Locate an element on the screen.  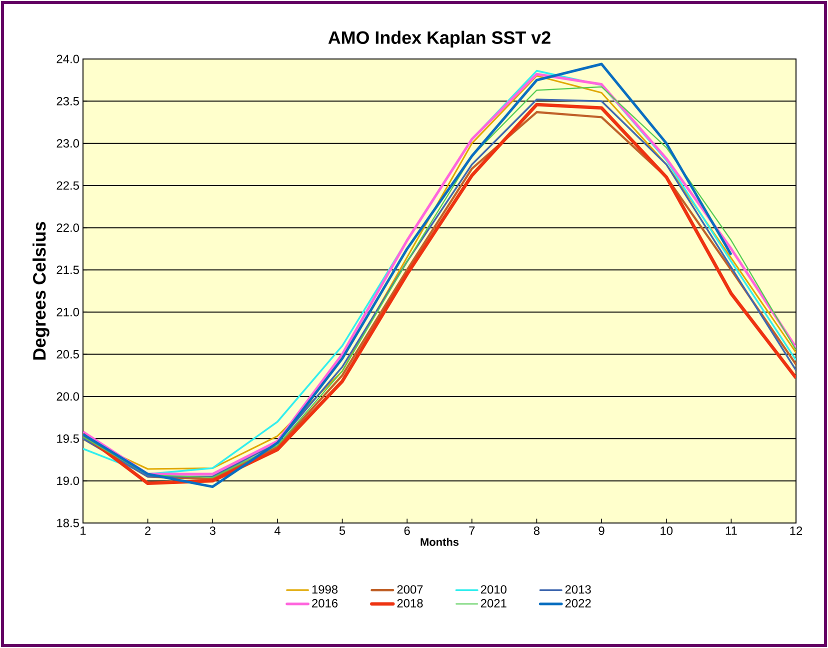
x-tick-label: 6 is located at coordinates (407, 530).